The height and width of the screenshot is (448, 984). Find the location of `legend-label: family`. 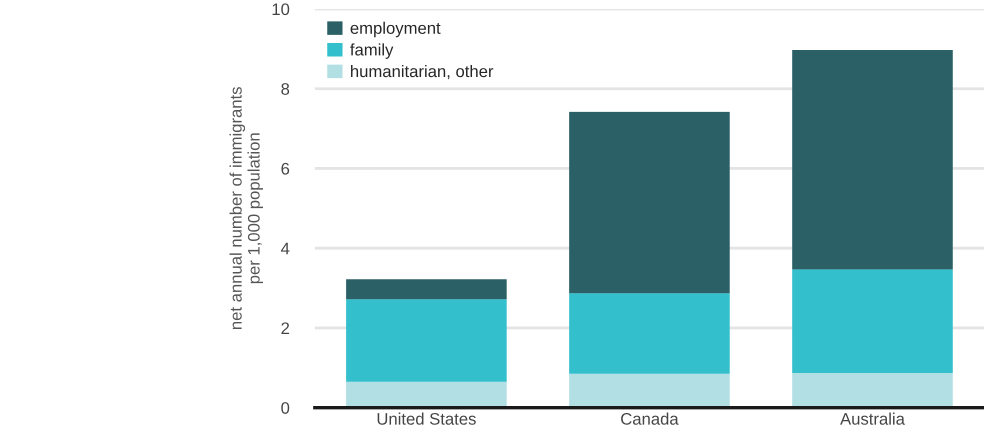

legend-label: family is located at coordinates (372, 51).